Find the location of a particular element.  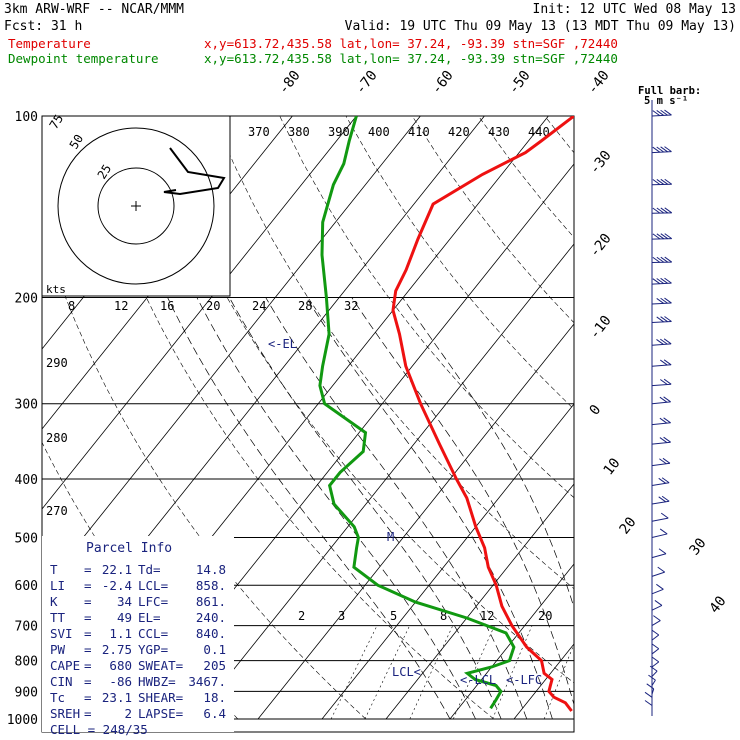

parcel-hwbz-value: 3467. is located at coordinates (207, 681).